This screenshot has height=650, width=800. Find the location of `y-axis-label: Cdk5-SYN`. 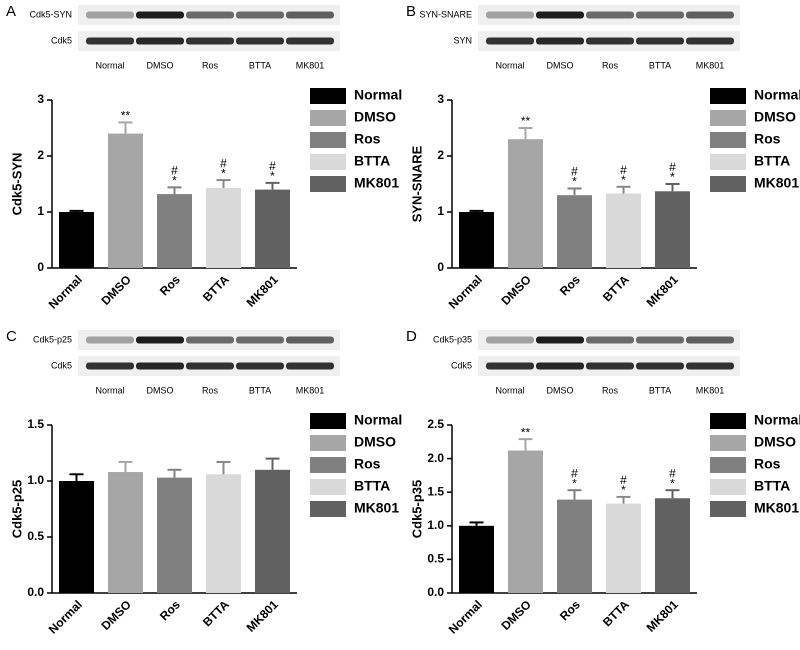

y-axis-label: Cdk5-SYN is located at coordinates (16, 184).